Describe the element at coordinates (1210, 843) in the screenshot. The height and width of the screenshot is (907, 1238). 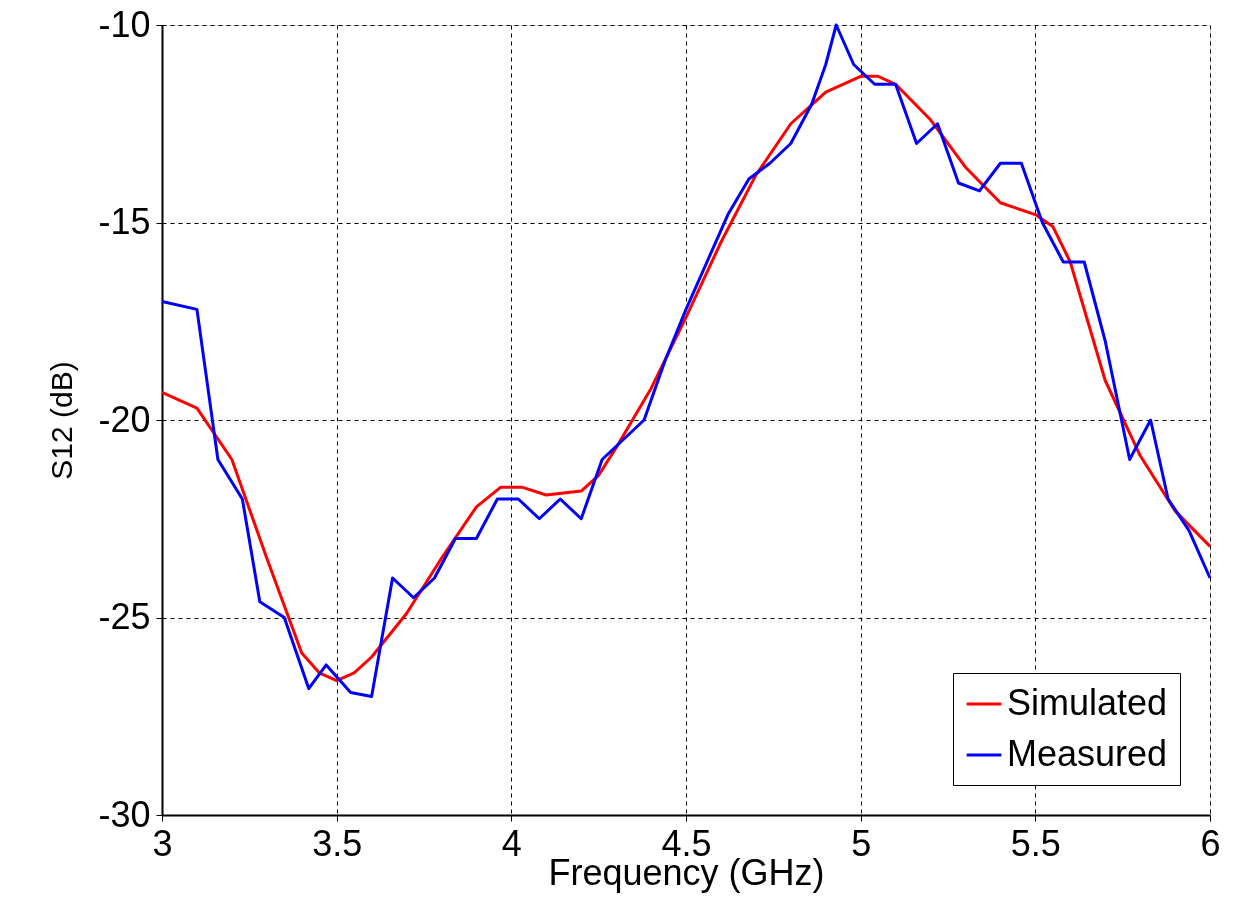
I see `x-tick-label: 6` at that location.